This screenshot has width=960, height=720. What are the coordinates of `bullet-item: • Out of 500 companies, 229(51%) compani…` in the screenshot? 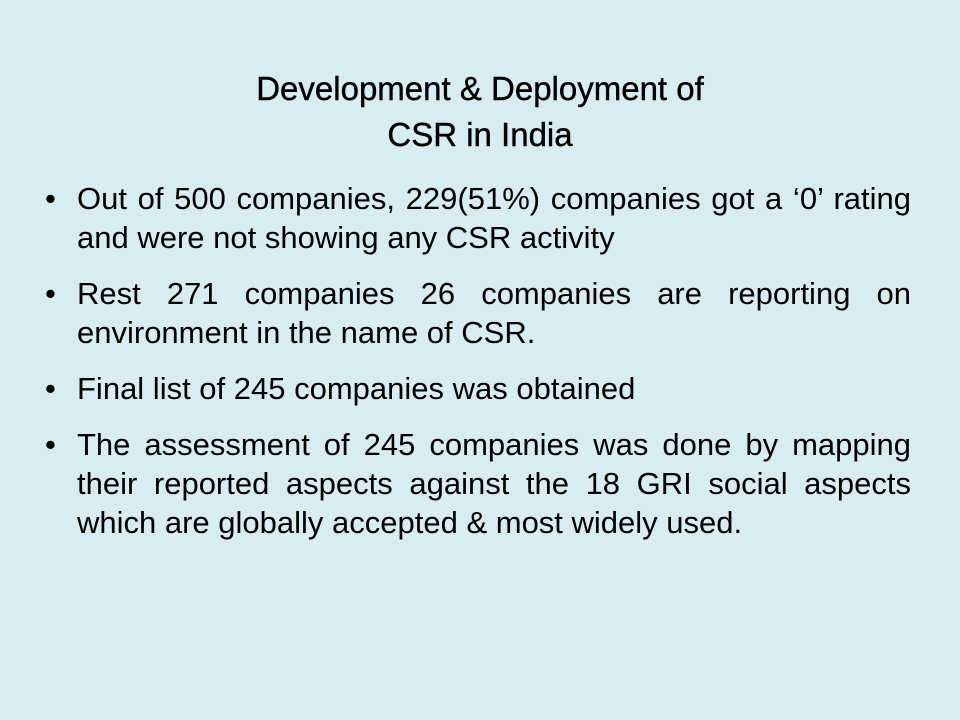 It's located at (480, 218).